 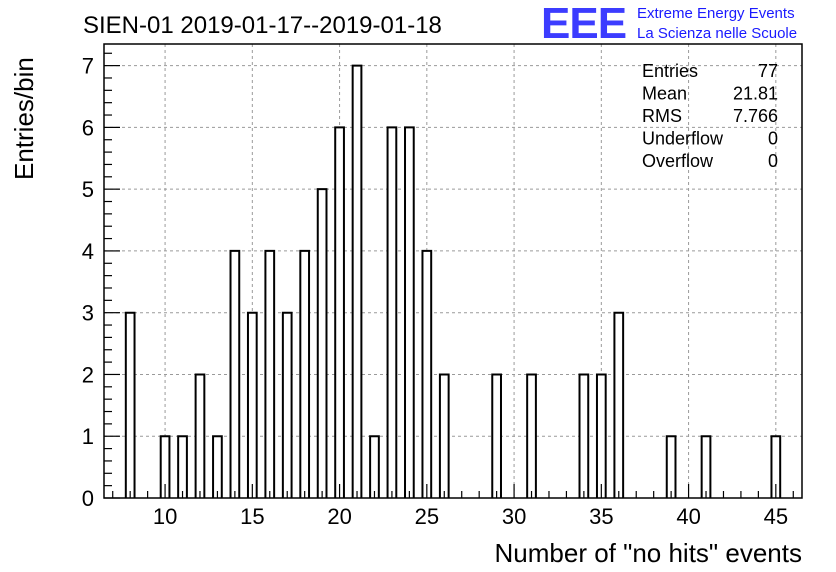 What do you see at coordinates (601, 516) in the screenshot?
I see `x-tick-label: 35` at bounding box center [601, 516].